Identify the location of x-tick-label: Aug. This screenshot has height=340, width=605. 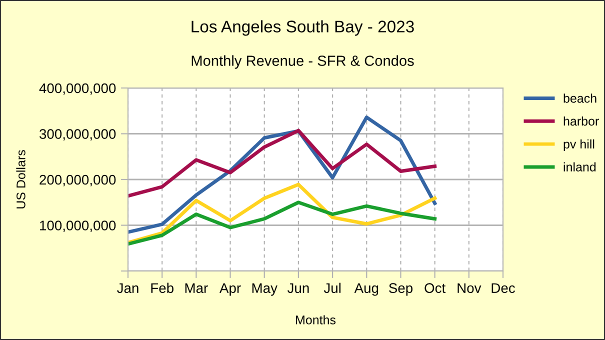
(366, 289).